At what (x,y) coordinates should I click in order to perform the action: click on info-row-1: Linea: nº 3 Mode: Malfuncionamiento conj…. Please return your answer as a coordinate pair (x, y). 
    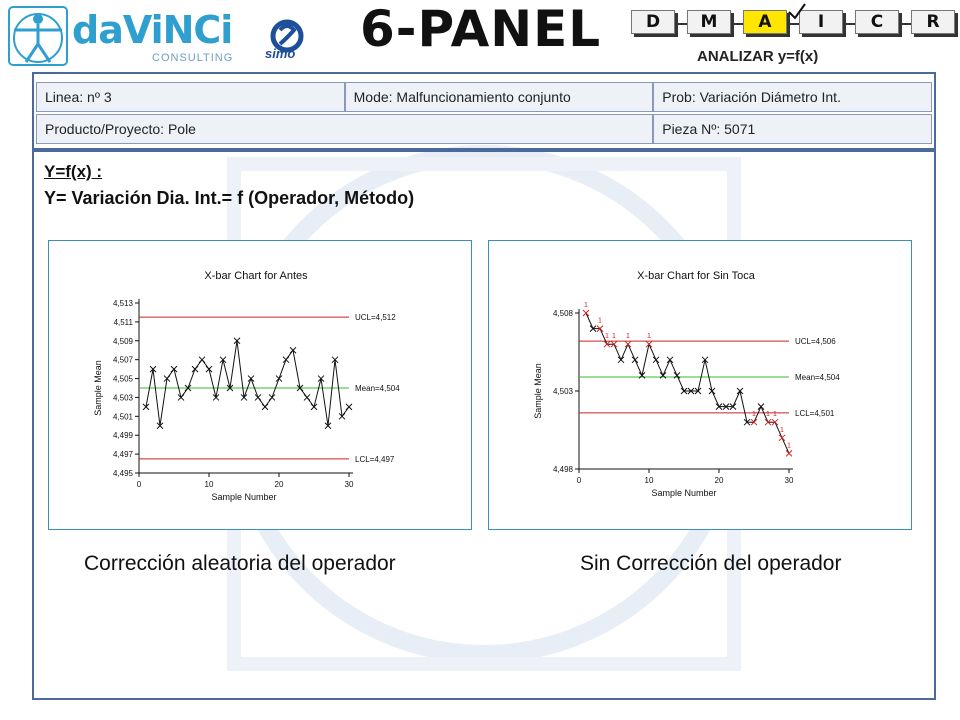
    Looking at the image, I should click on (484, 97).